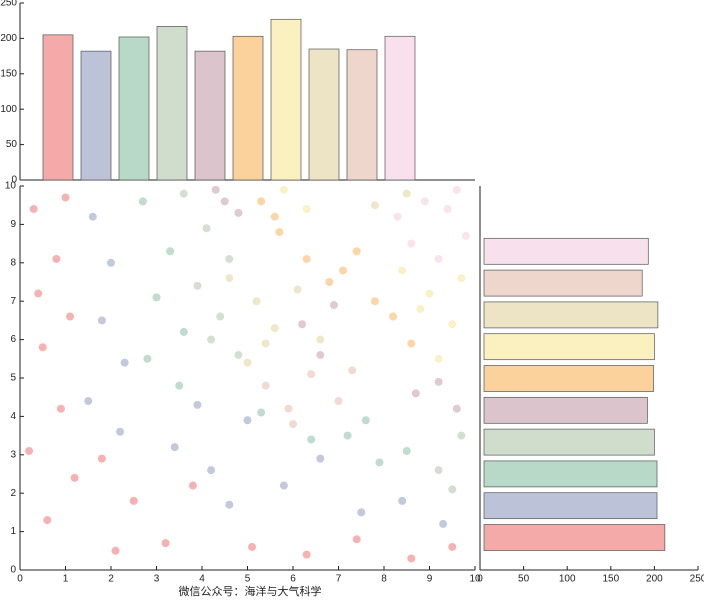 Image resolution: width=704 pixels, height=600 pixels. Describe the element at coordinates (157, 579) in the screenshot. I see `x-tick-label: 3` at that location.